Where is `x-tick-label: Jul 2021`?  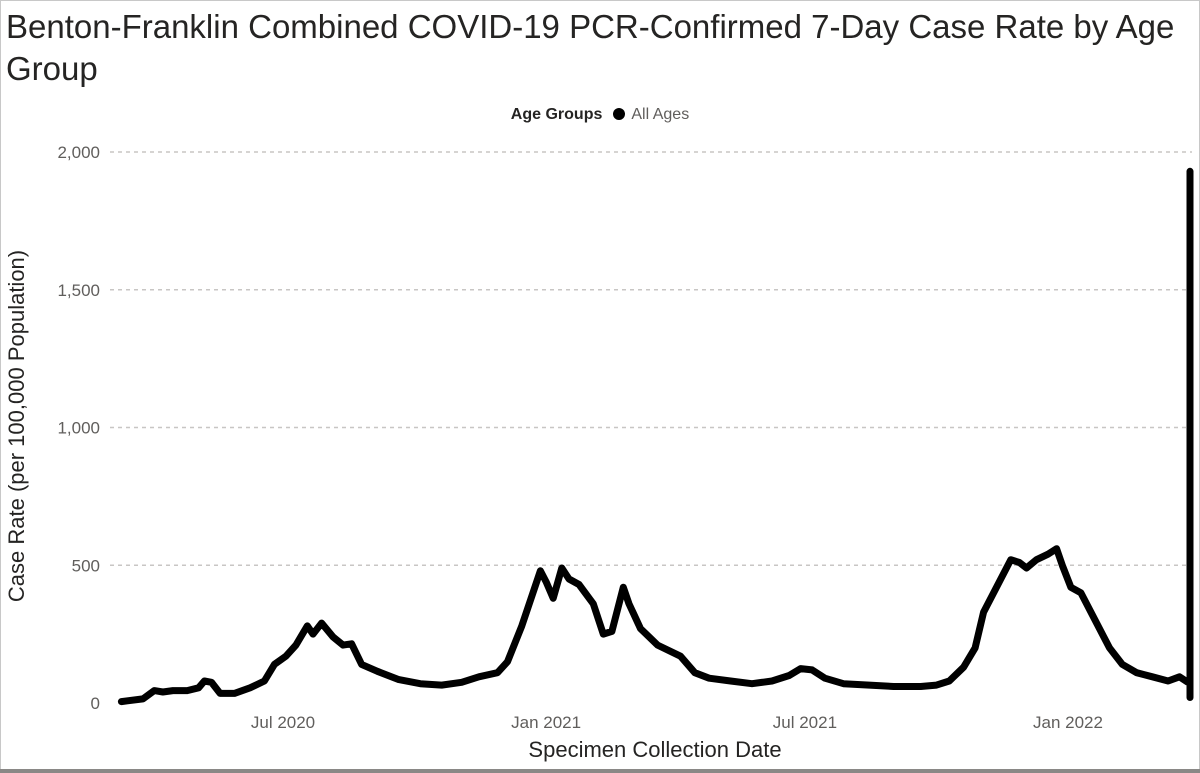 x-tick-label: Jul 2021 is located at coordinates (805, 722).